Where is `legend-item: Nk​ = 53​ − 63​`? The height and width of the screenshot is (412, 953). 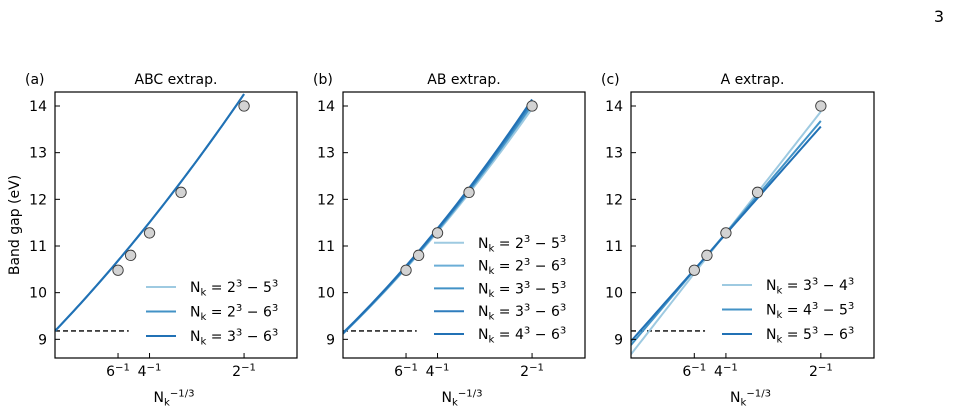 legend-item: Nk​ = 53​ − 63​ is located at coordinates (788, 335).